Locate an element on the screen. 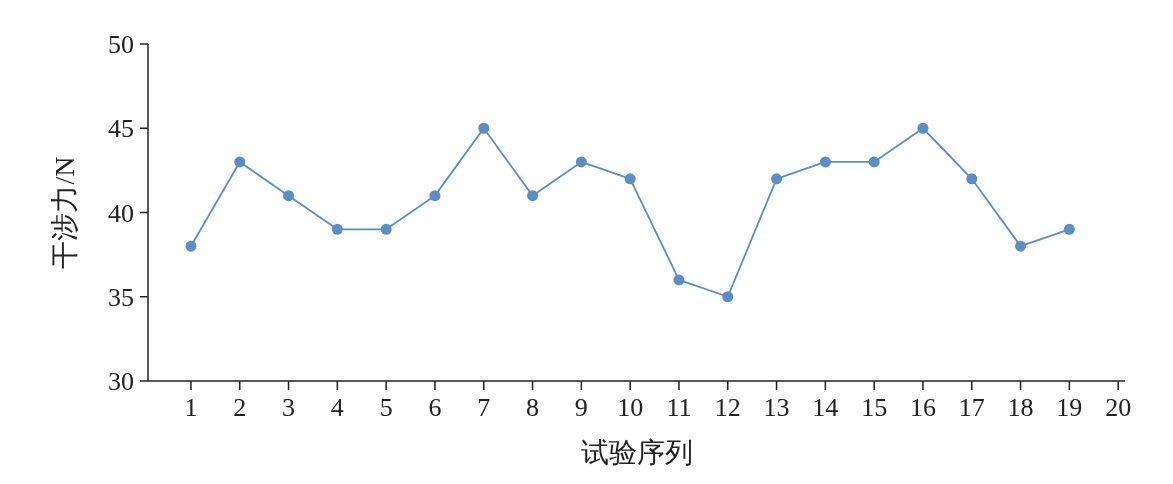 The image size is (1173, 484). x-tick-label: 16 is located at coordinates (922, 407).